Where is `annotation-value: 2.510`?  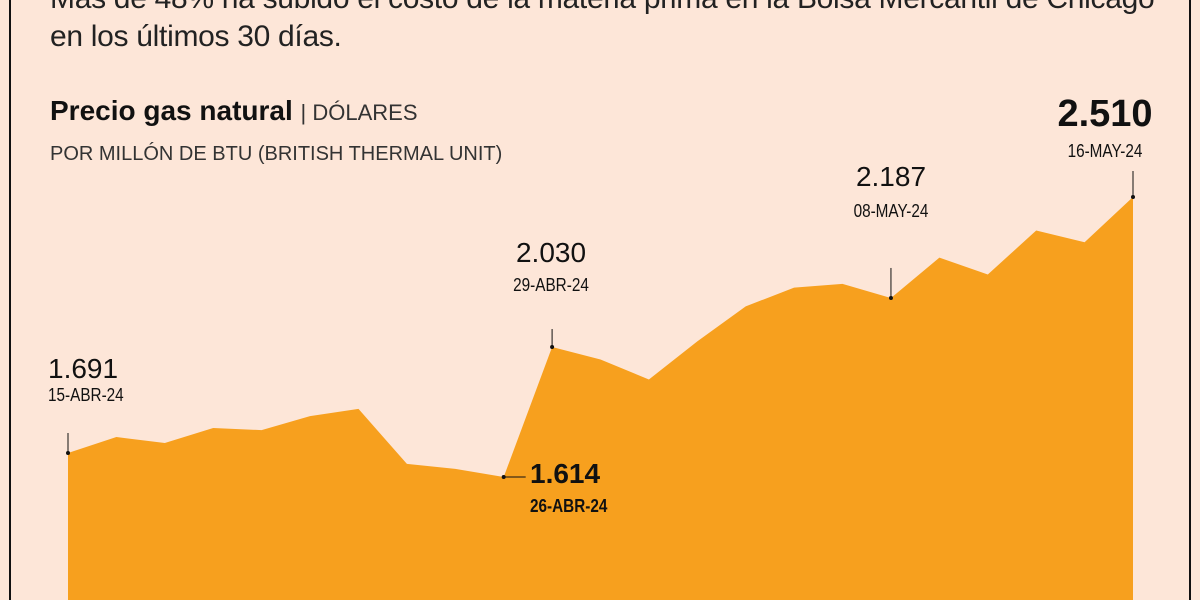
annotation-value: 2.510 is located at coordinates (1105, 114).